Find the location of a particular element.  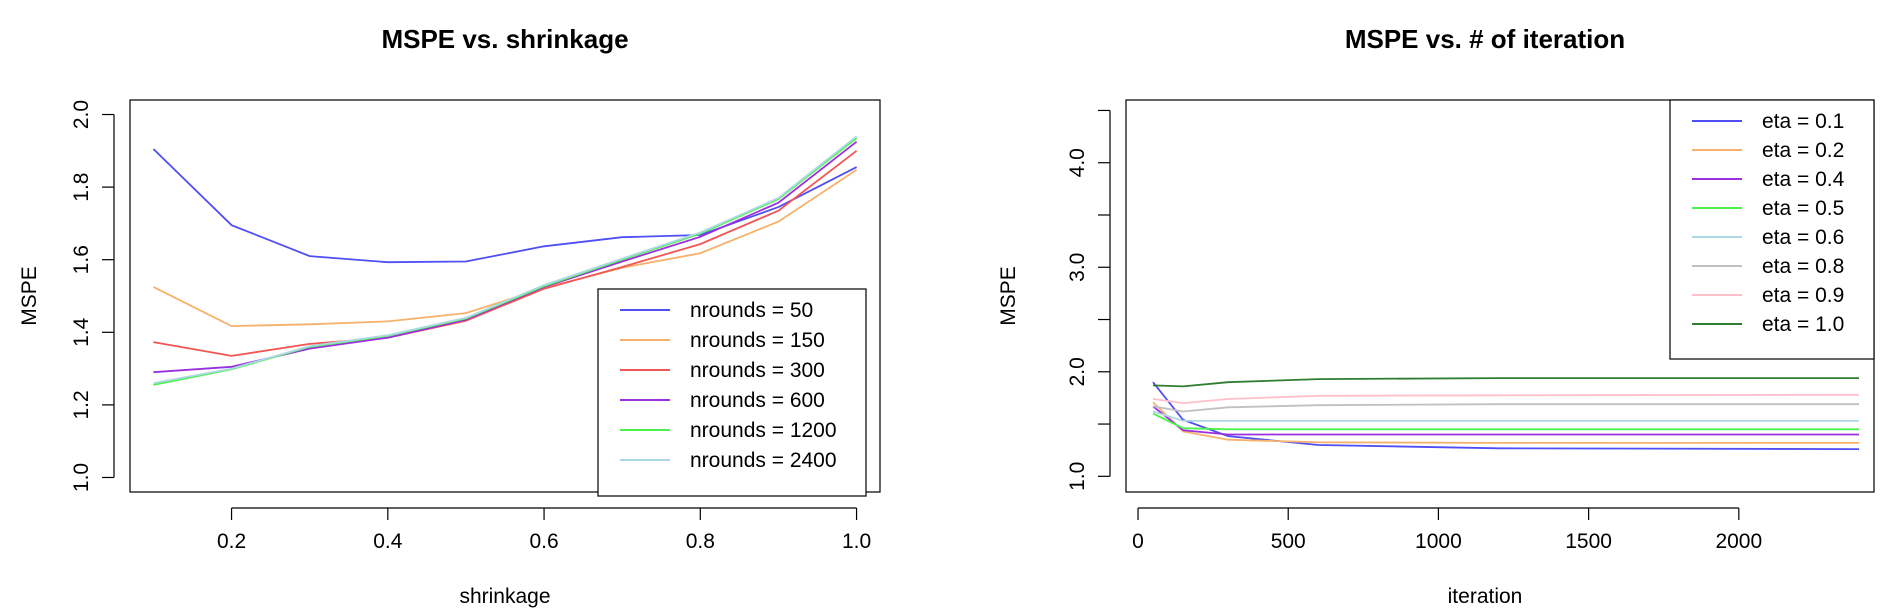

legend-label: eta = 0.8 is located at coordinates (1803, 266).